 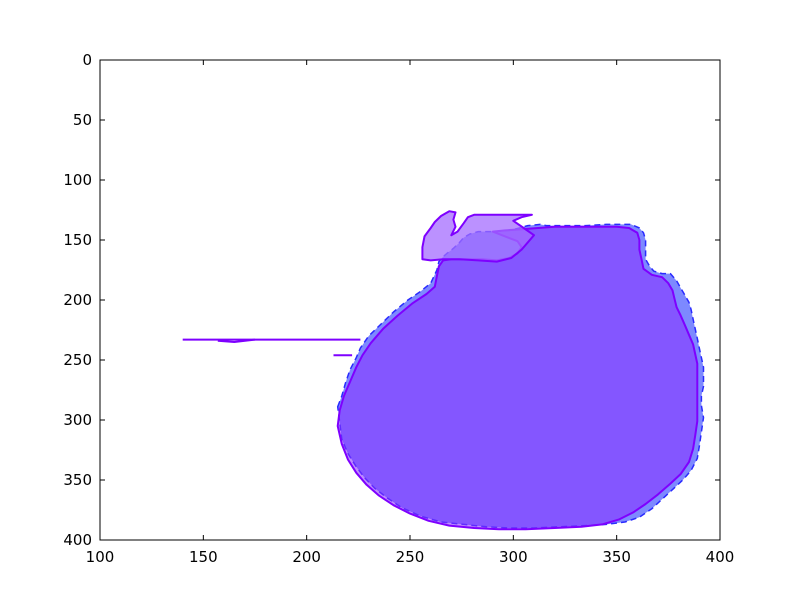 What do you see at coordinates (203, 557) in the screenshot?
I see `x-tick-label: 150` at bounding box center [203, 557].